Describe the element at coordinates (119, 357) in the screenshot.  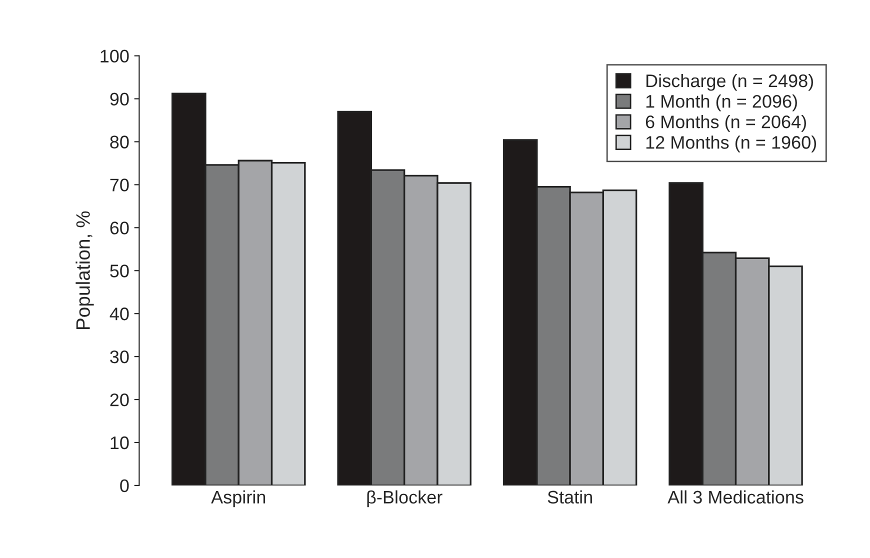
I see `y-tick-label: 30` at that location.